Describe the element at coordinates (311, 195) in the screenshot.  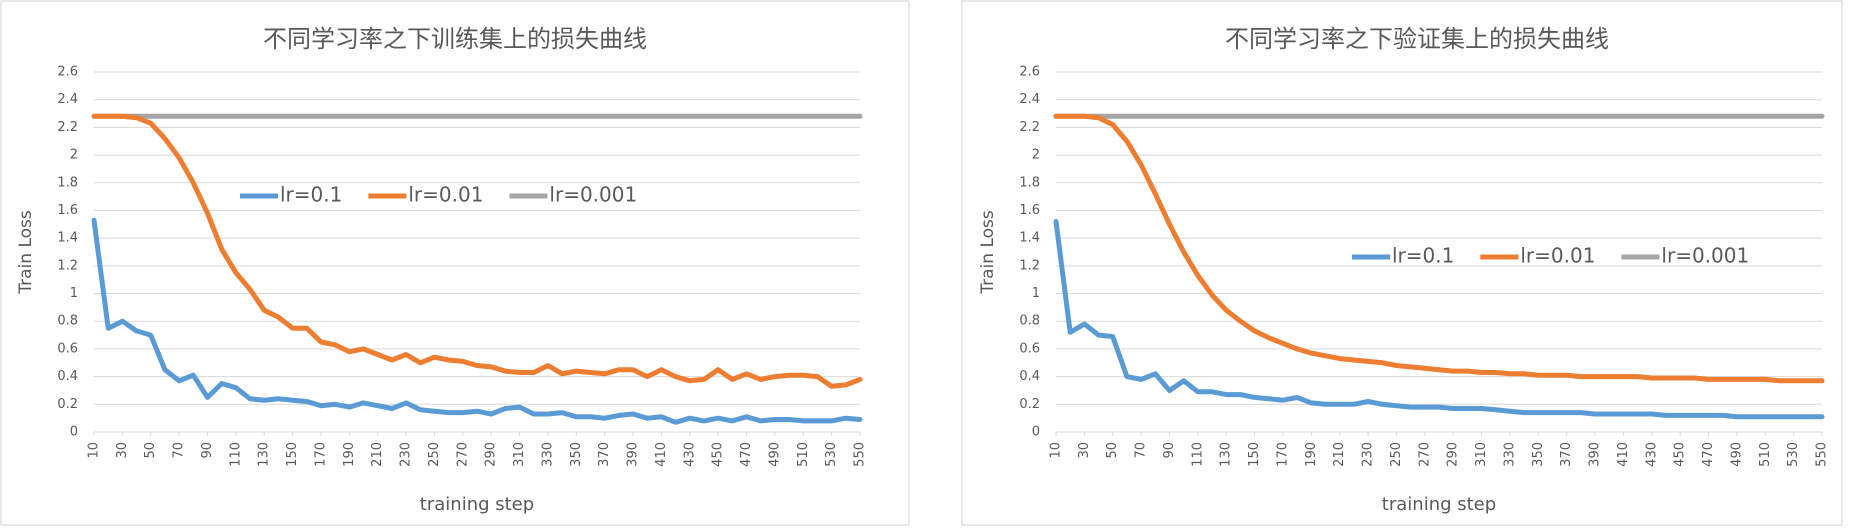
I see `legend-label: lr=0.1` at that location.